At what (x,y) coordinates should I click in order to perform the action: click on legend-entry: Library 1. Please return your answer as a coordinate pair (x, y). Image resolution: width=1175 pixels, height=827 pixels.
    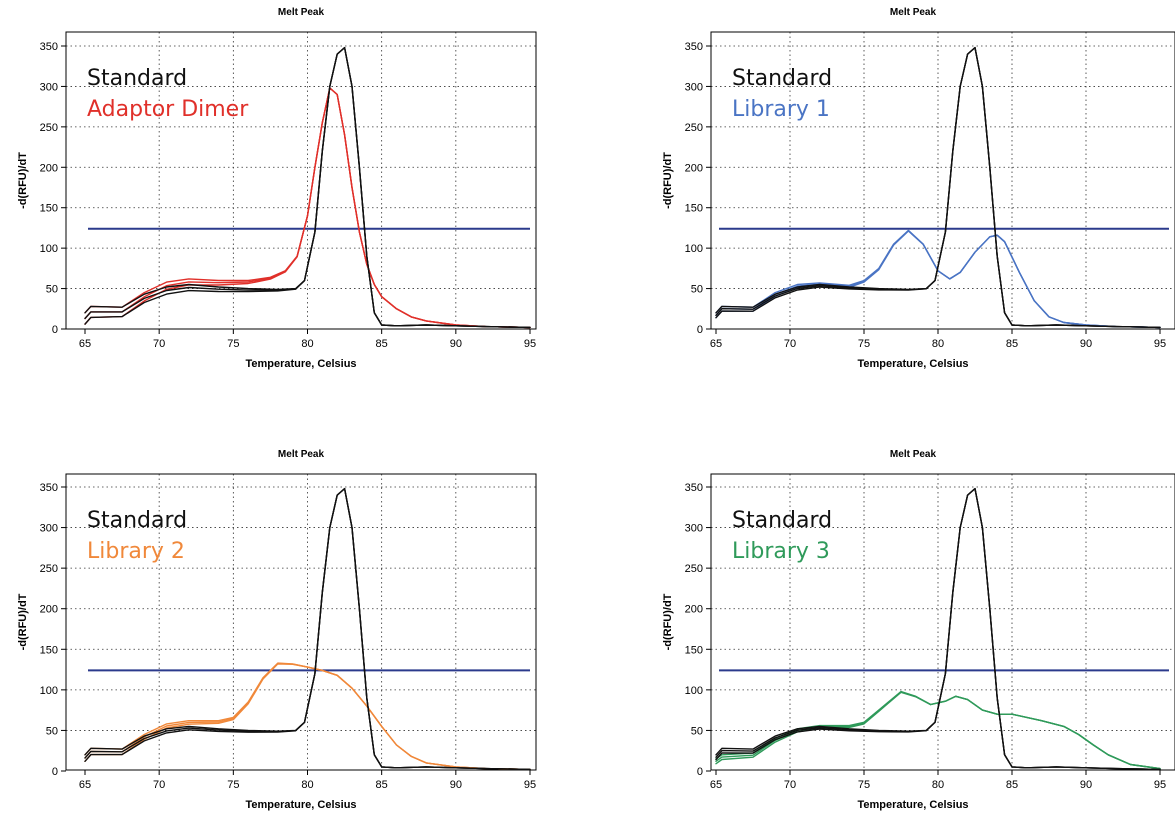
    Looking at the image, I should click on (781, 109).